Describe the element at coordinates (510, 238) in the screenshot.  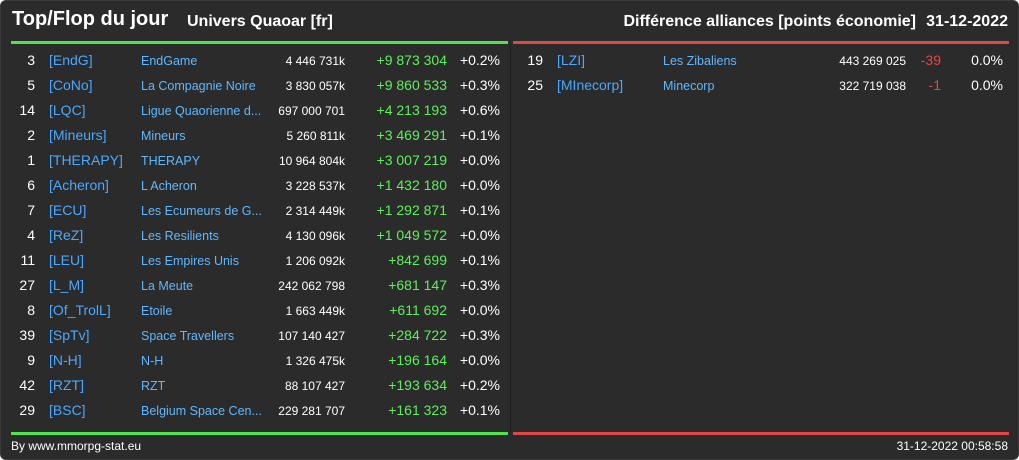
I see `column-divider` at that location.